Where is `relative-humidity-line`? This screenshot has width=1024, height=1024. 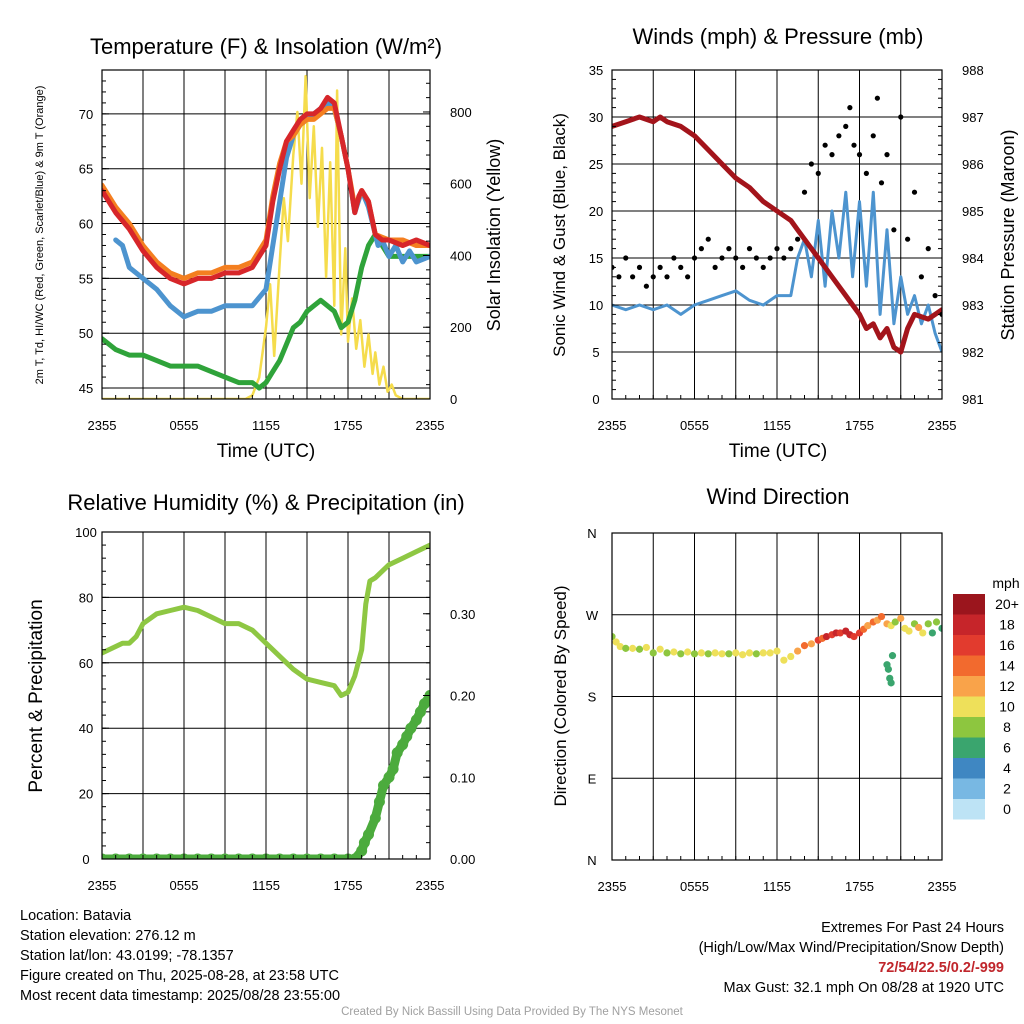 relative-humidity-line is located at coordinates (266, 620).